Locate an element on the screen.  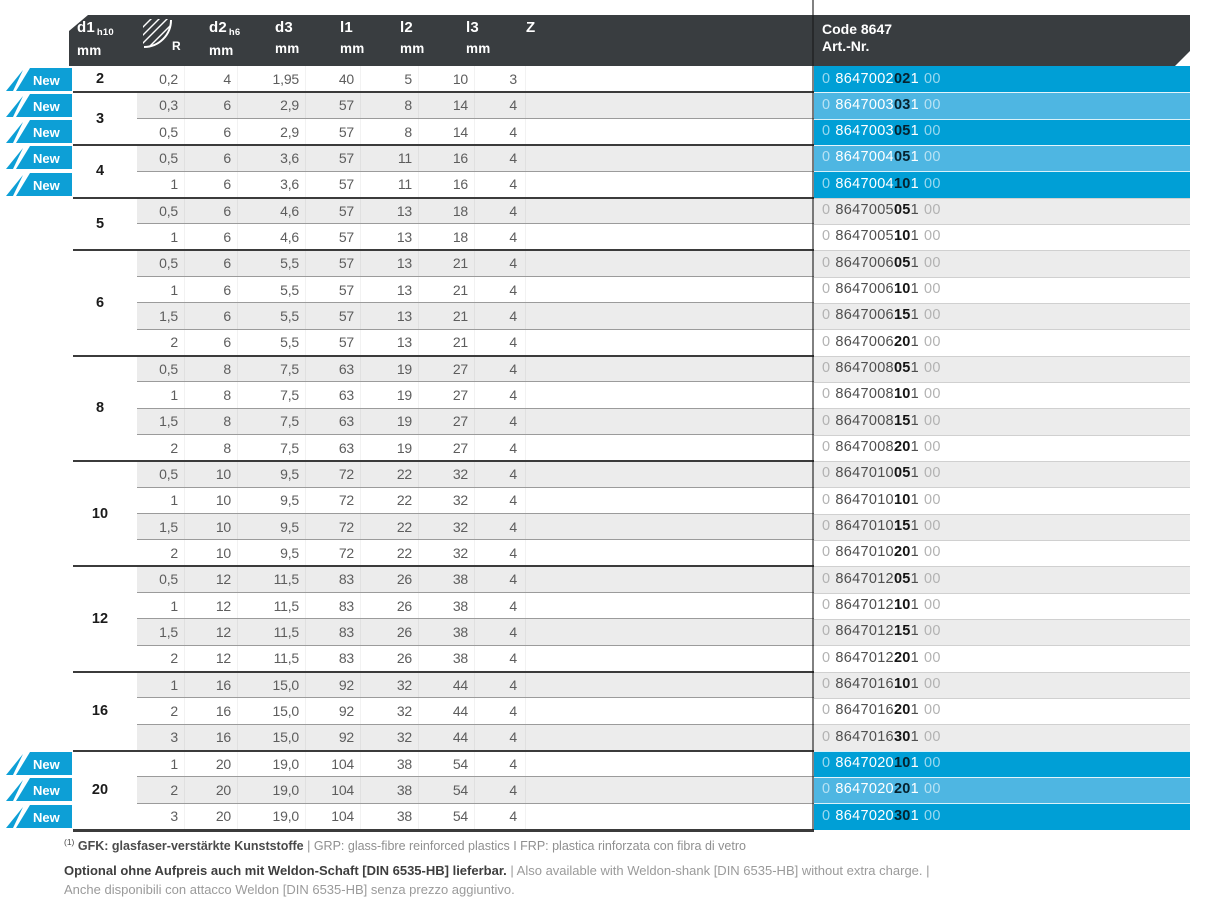
column-header-l2: l2 mm is located at coordinates (412, 38).